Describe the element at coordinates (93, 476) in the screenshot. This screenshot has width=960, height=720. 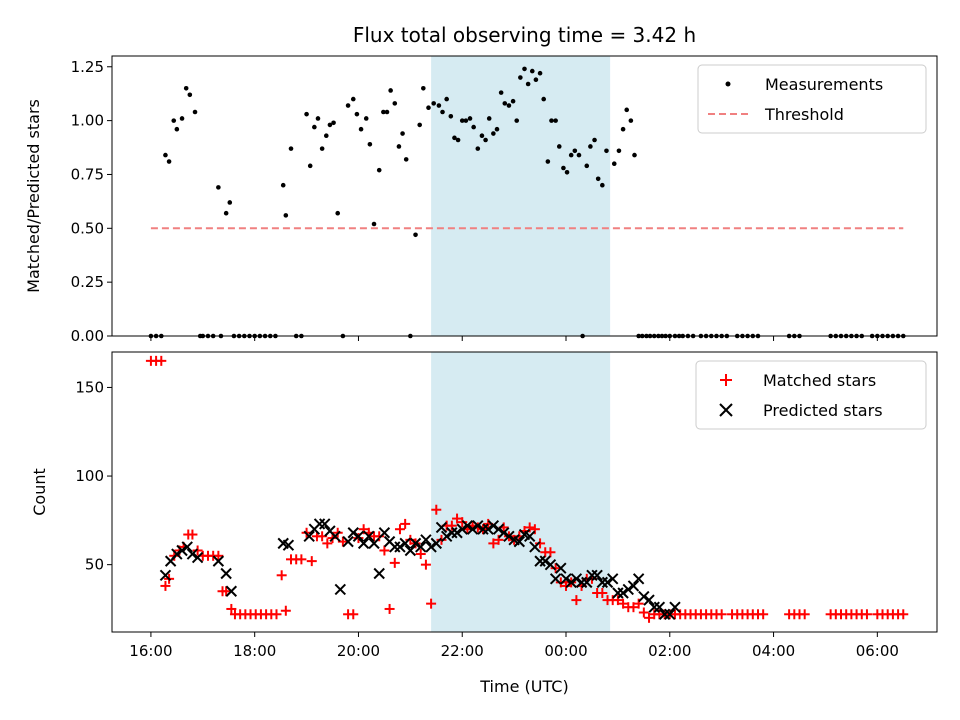
I see `bottom-y-axis-ticks: 50 100 150` at that location.